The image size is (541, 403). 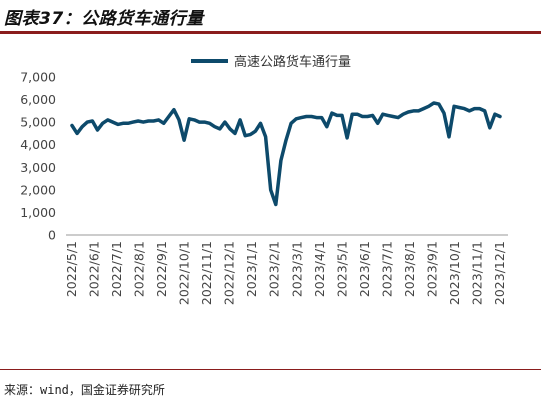 What do you see at coordinates (94, 269) in the screenshot?
I see `x-tick-label: 2022/6/1` at bounding box center [94, 269].